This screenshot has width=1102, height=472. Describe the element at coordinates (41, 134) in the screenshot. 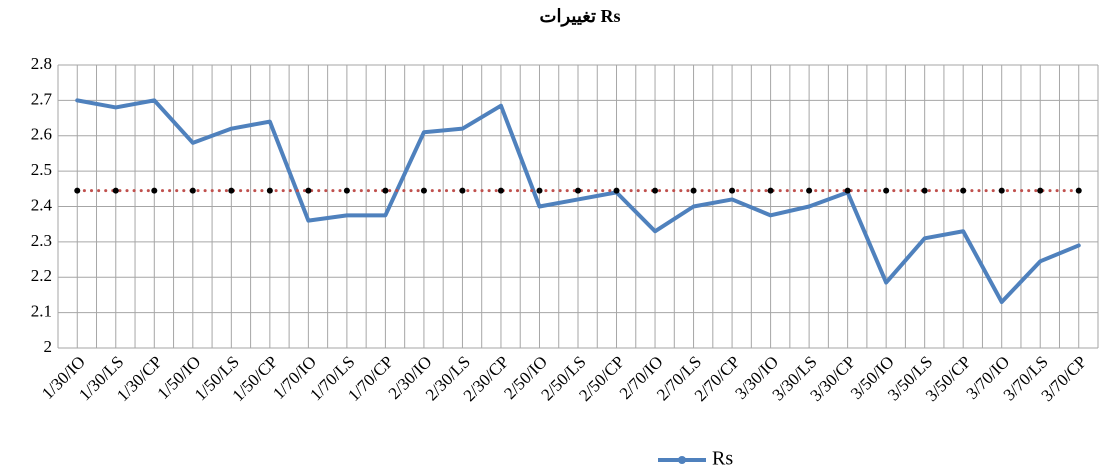

I see `y-tick-label: 2.6` at that location.